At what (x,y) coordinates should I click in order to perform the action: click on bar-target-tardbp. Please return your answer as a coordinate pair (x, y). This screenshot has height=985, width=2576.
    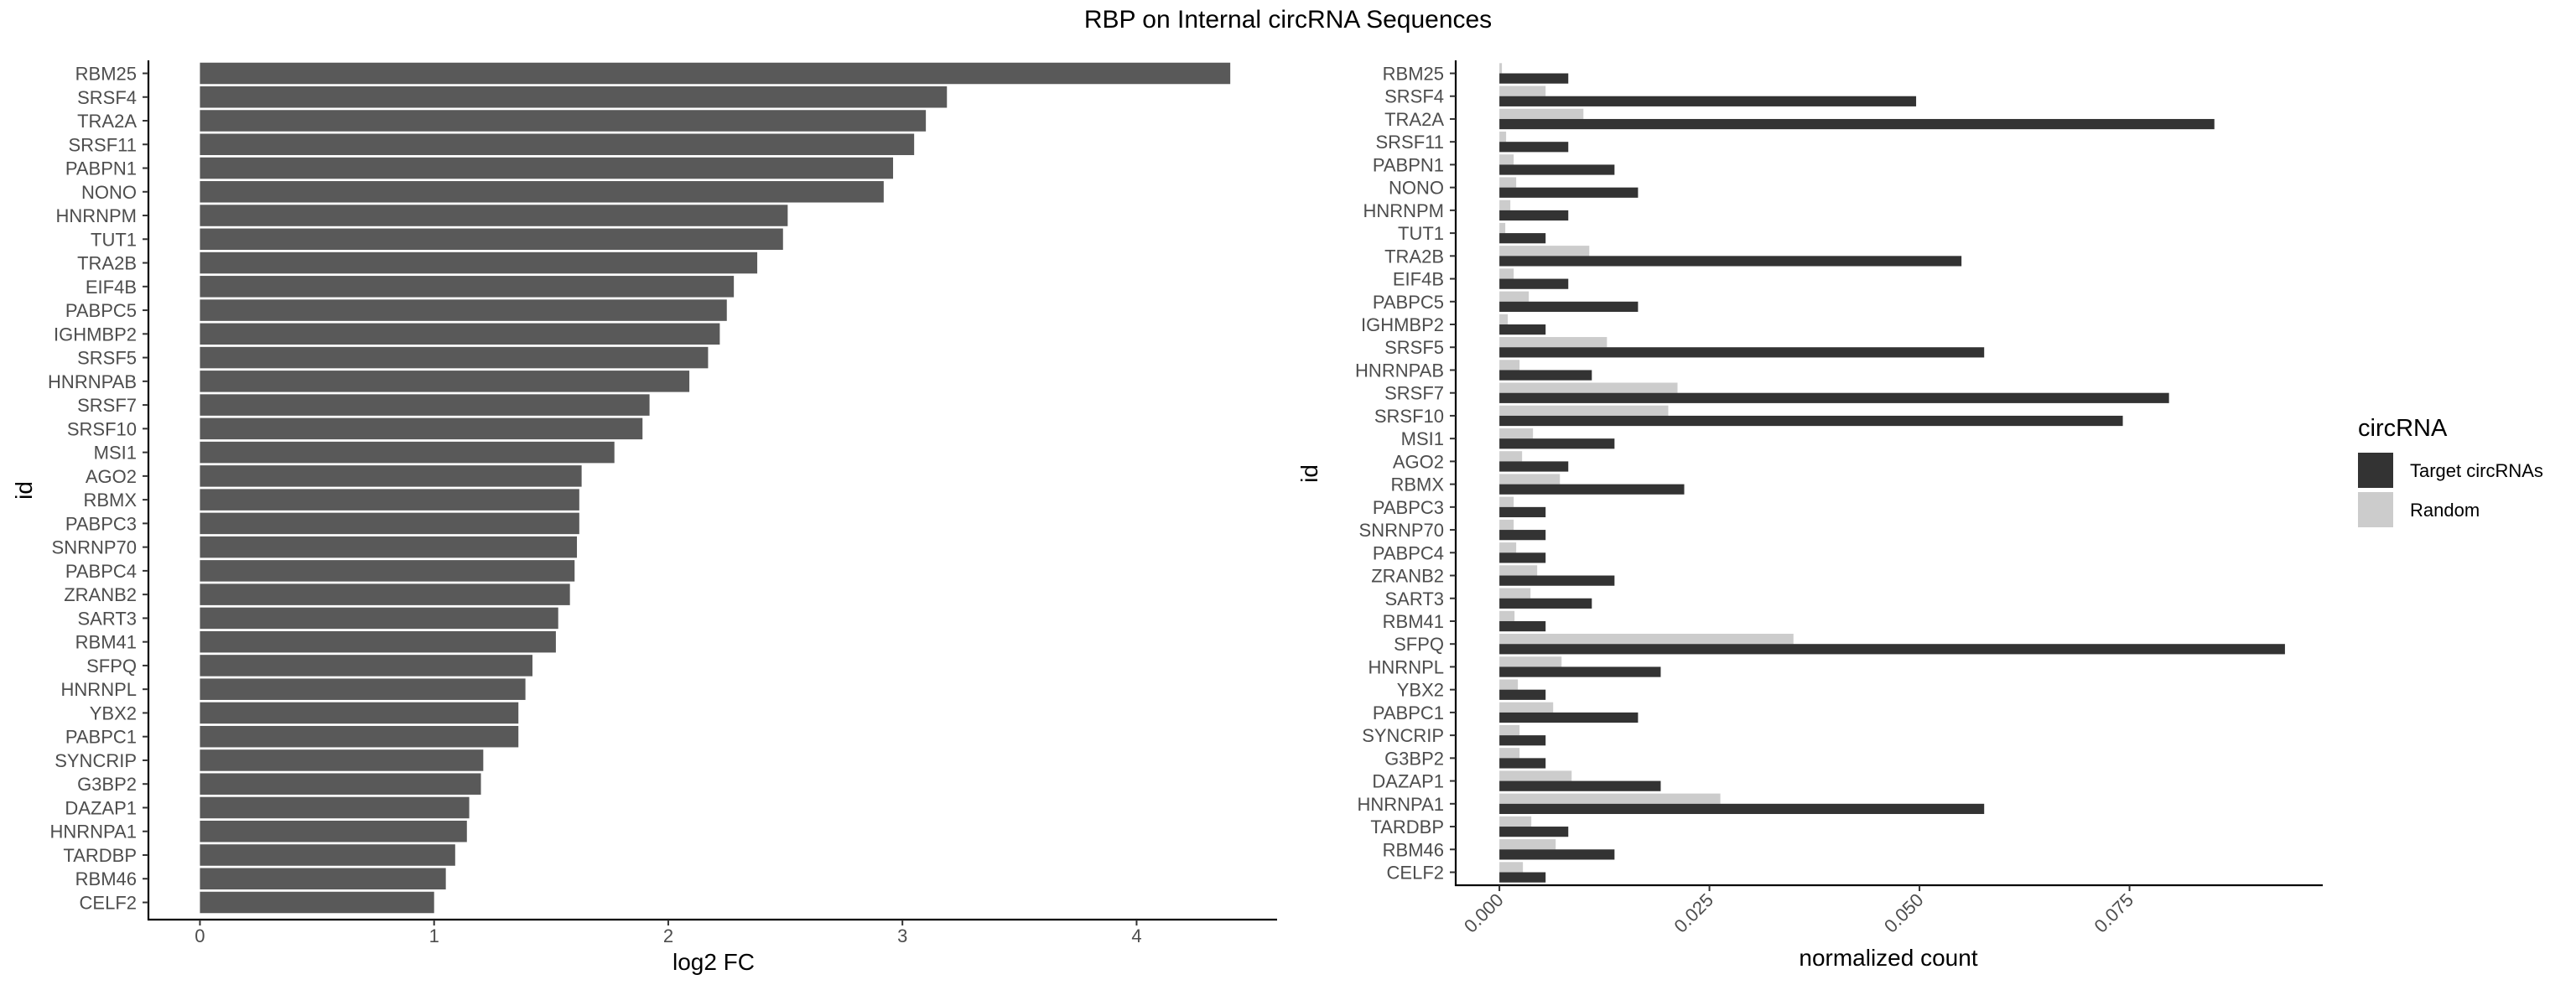
    Looking at the image, I should click on (1534, 832).